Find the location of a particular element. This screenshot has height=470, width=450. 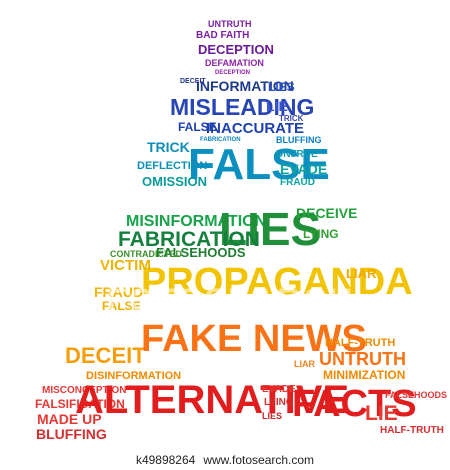

cloud-word: MISCONCEPTION is located at coordinates (84, 390).